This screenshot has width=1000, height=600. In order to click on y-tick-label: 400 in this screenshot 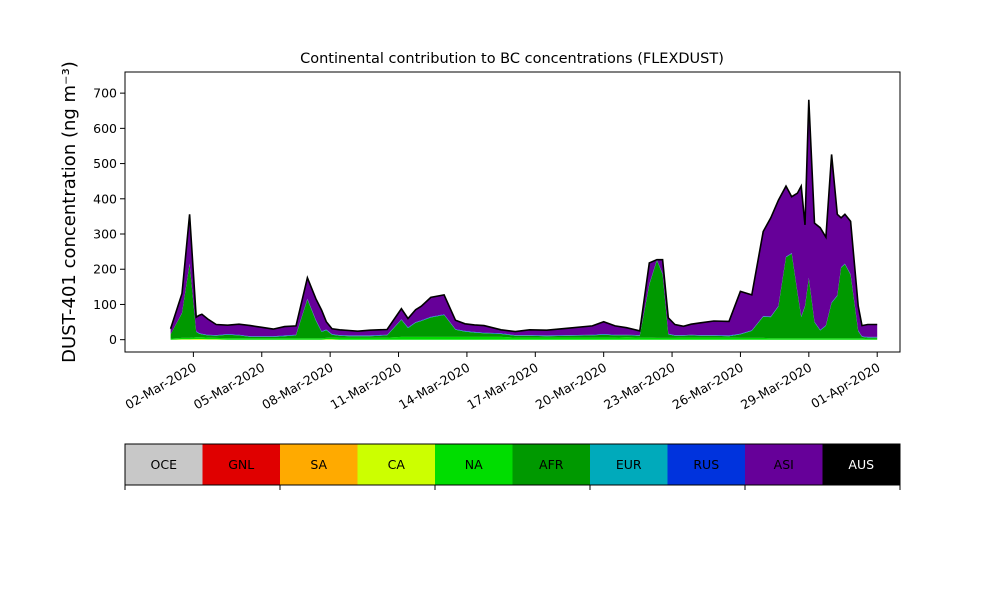, I will do `click(105, 198)`.